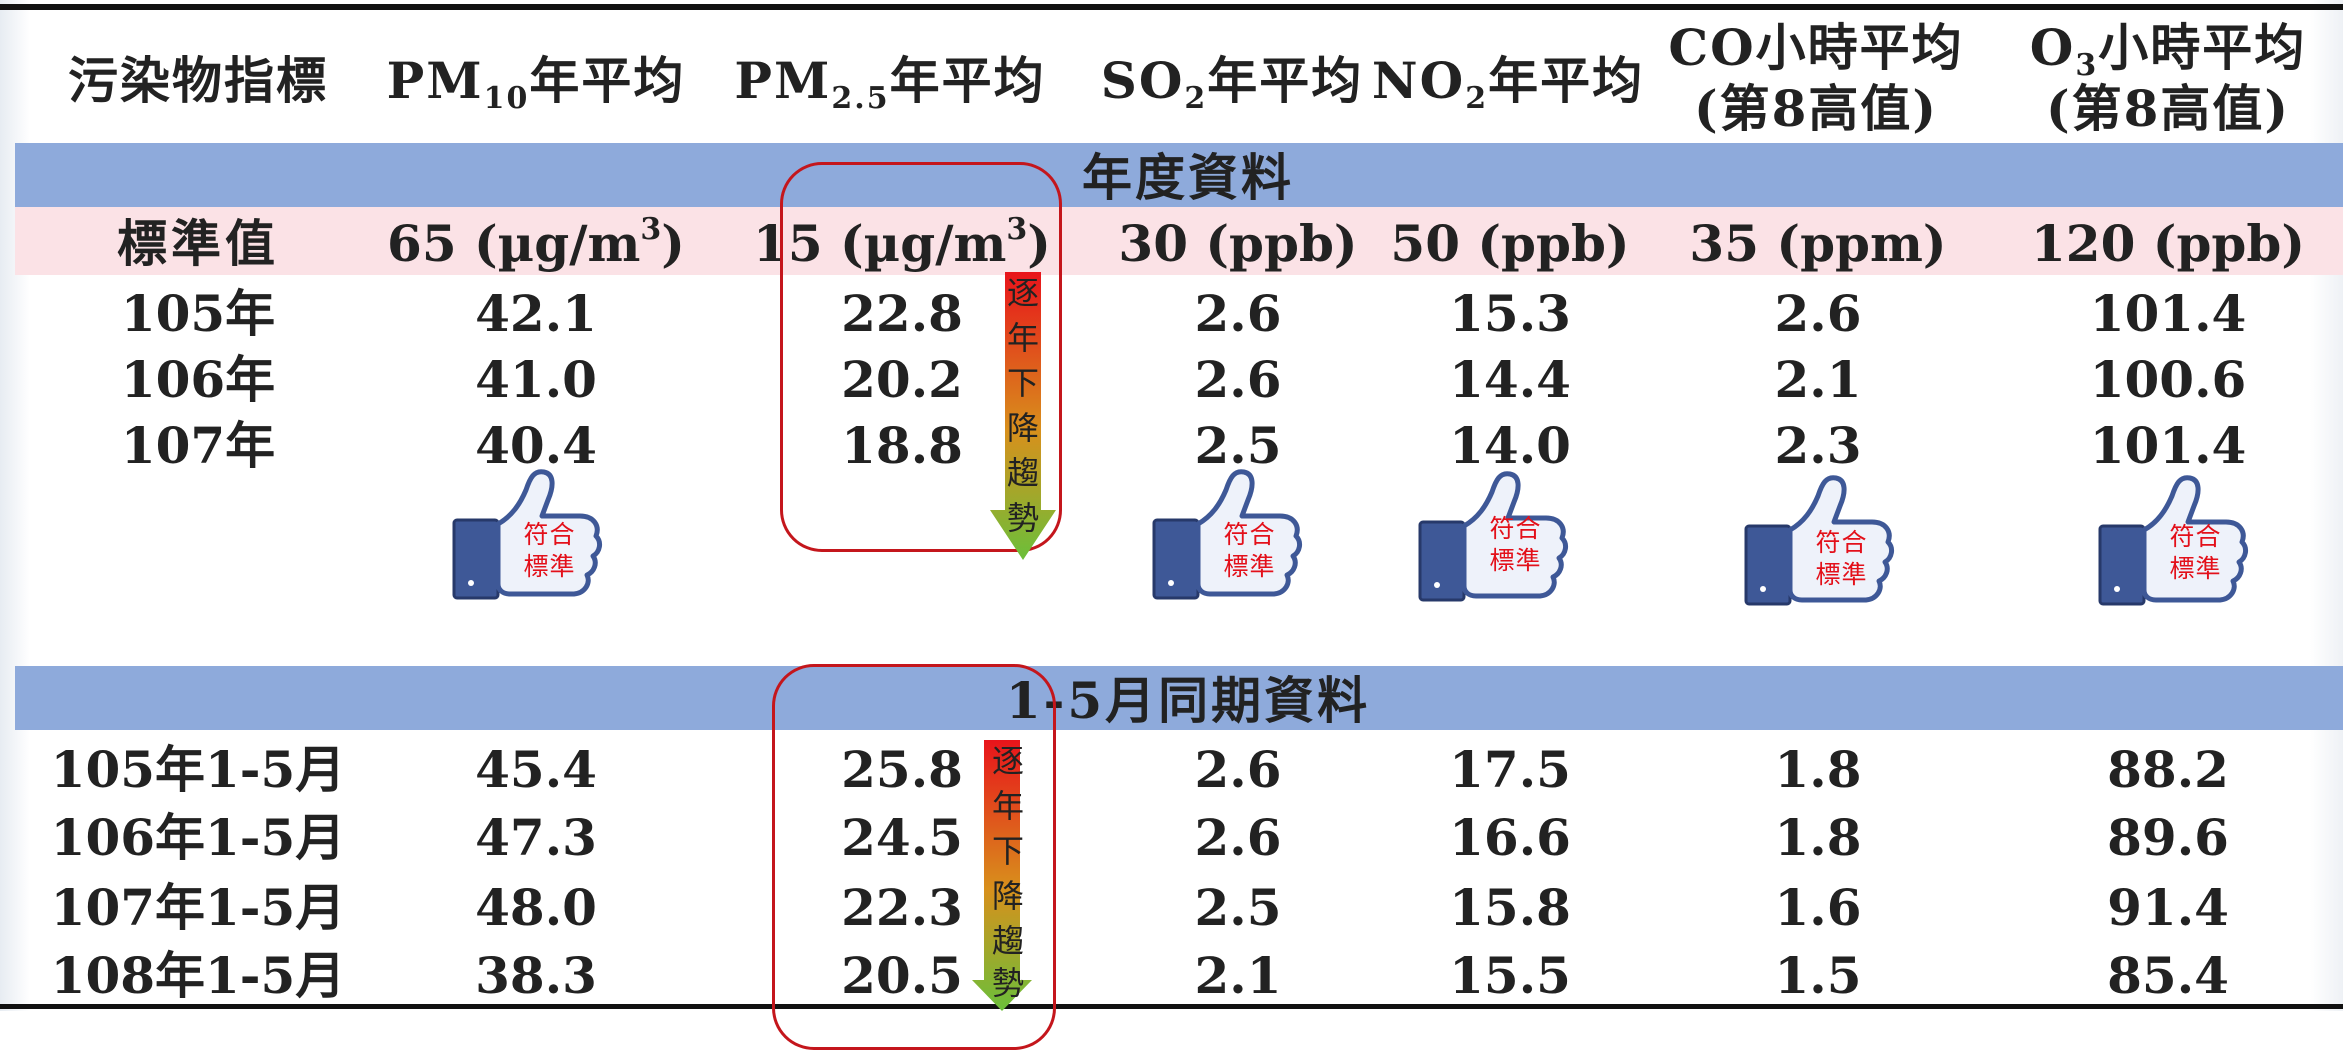 The image size is (2343, 1050). I want to click on compliance-badge-co: 符合 標準, so click(1819, 539).